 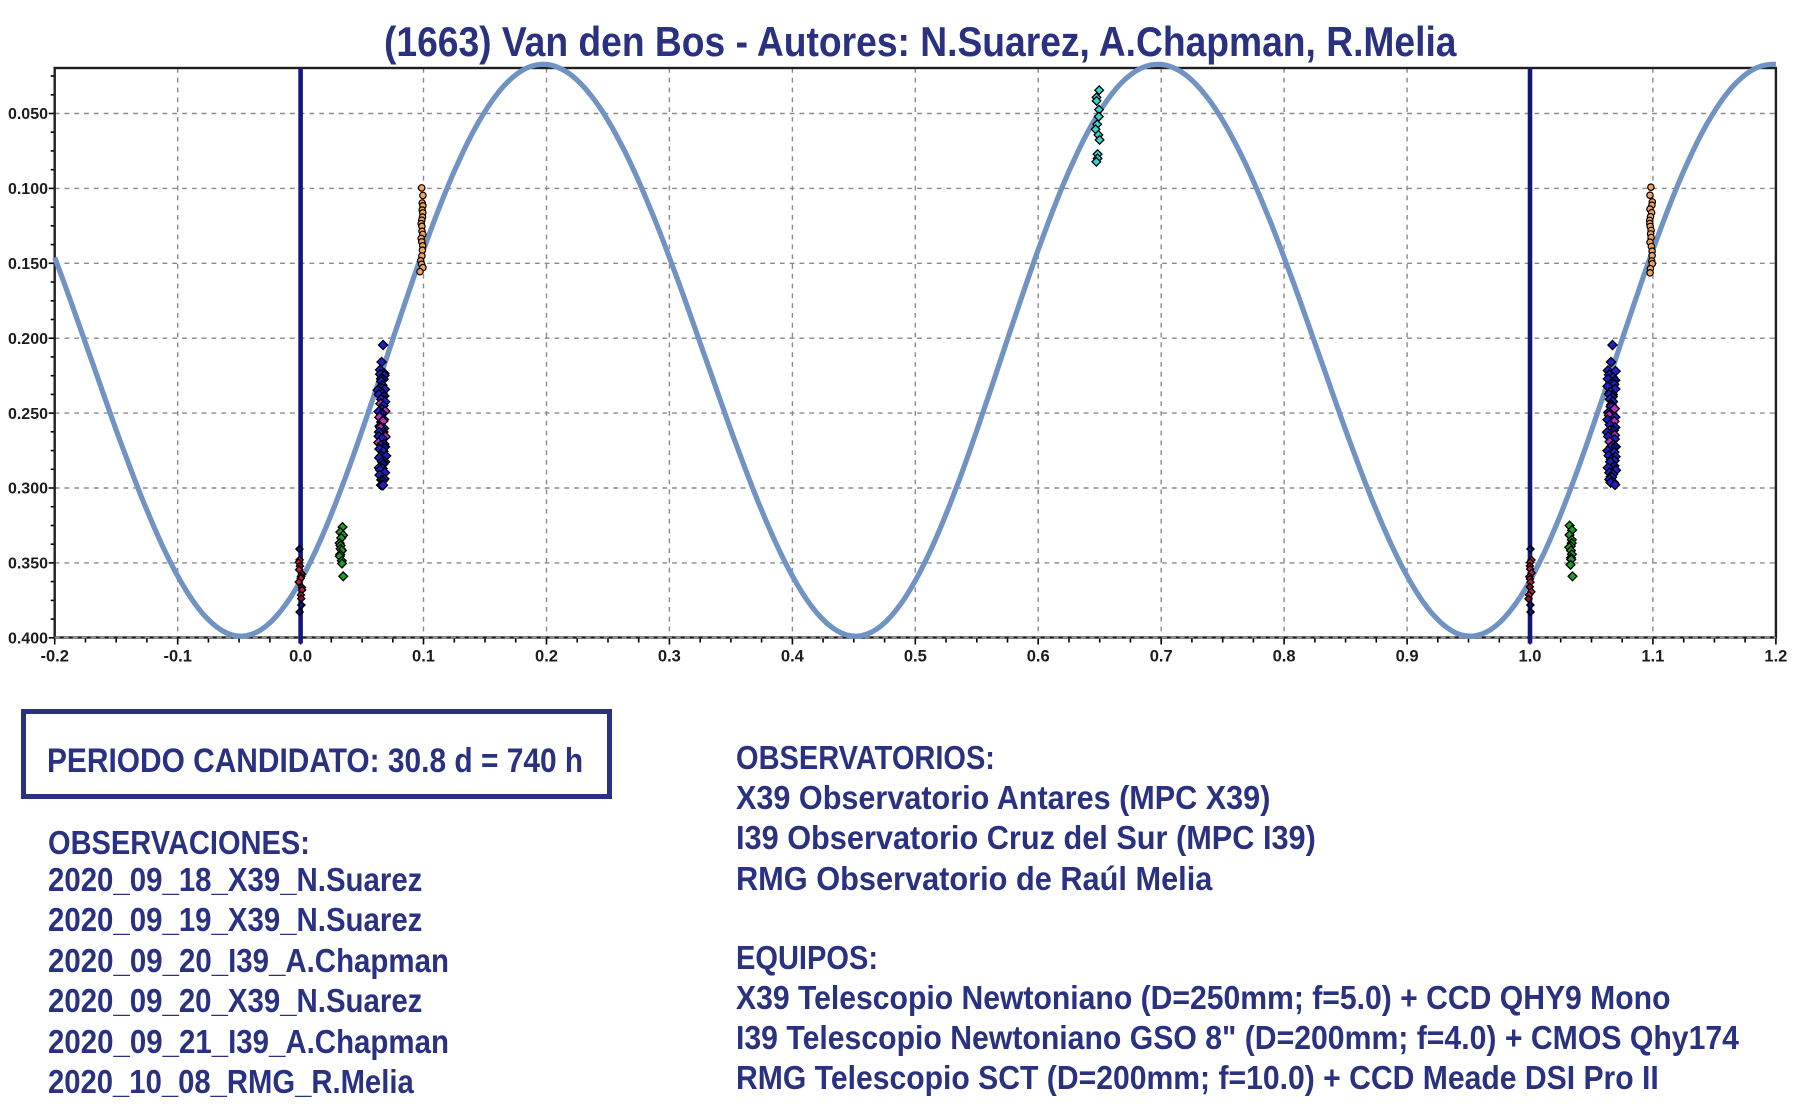 What do you see at coordinates (1775, 656) in the screenshot?
I see `svg-text: 1.2` at bounding box center [1775, 656].